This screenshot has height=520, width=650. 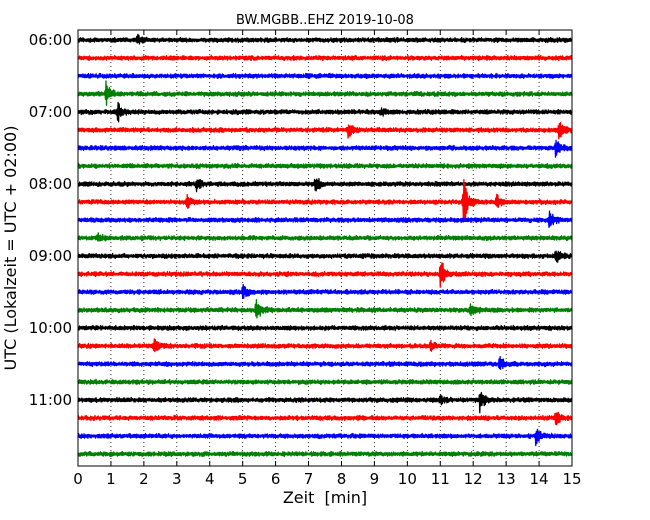 I want to click on chart-title: BW.MGBB..EHZ 2019-10-08, so click(x=325, y=20).